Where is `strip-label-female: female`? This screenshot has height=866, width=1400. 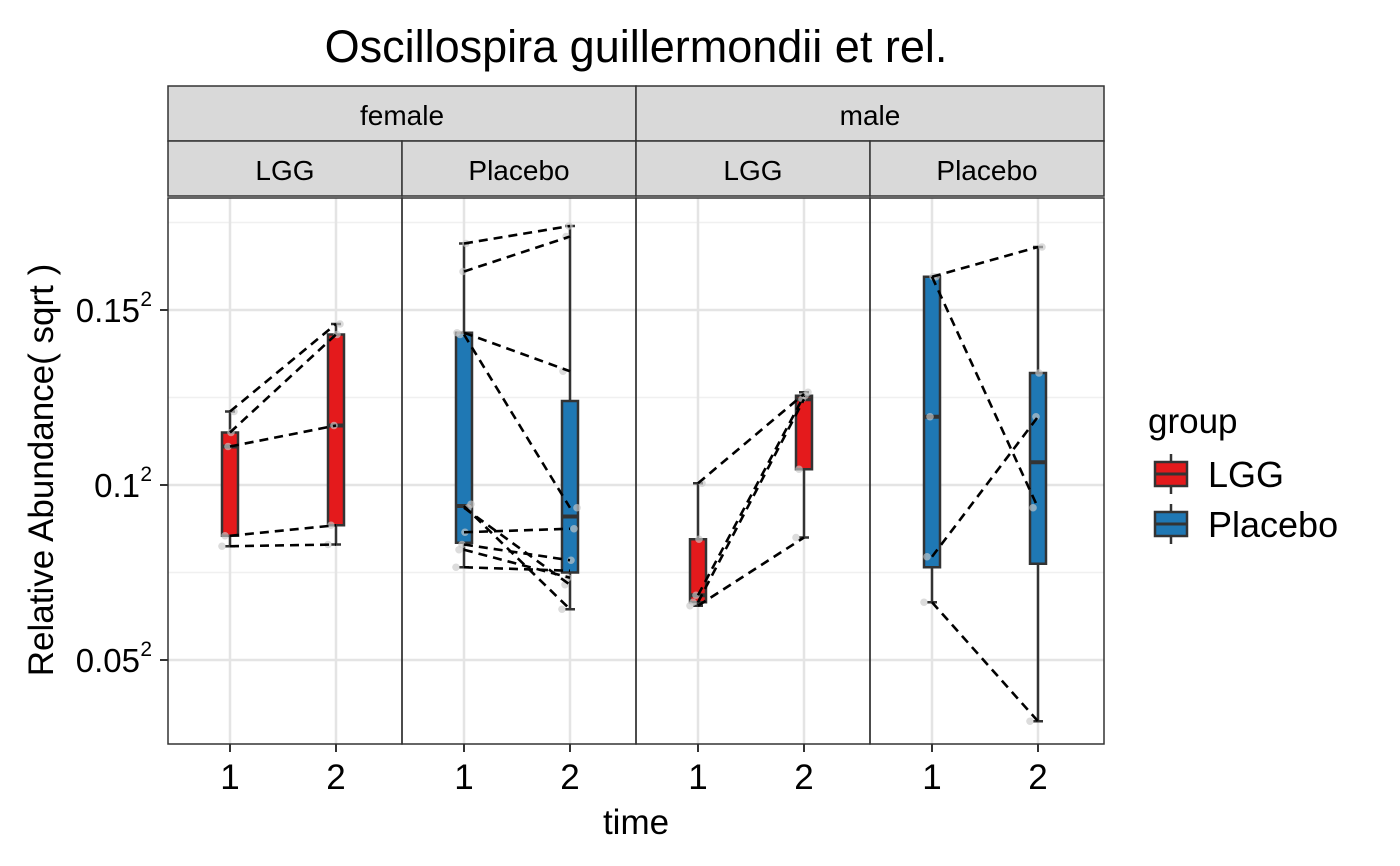 strip-label-female: female is located at coordinates (402, 115).